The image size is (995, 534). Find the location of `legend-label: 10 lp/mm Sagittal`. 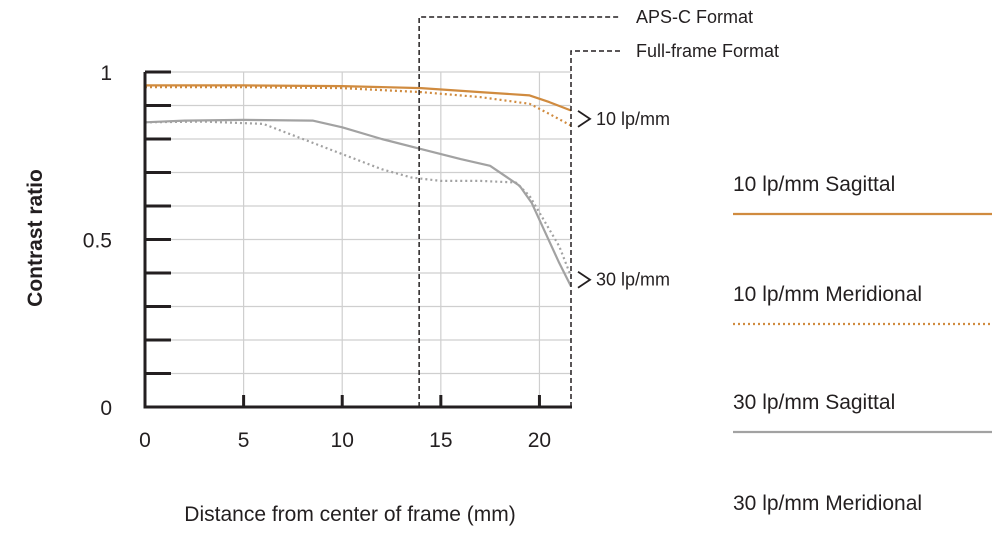

legend-label: 10 lp/mm Sagittal is located at coordinates (814, 184).